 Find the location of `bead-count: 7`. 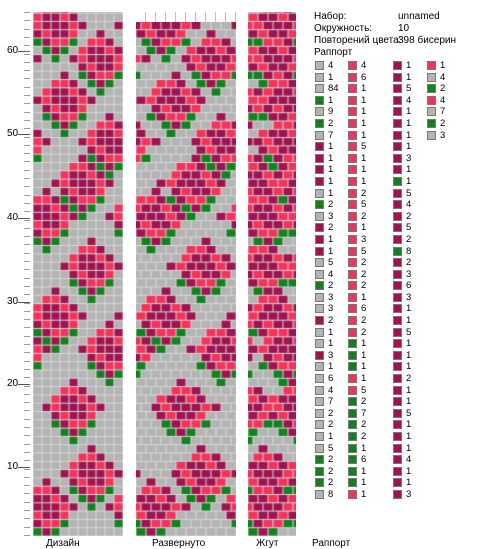

bead-count: 7 is located at coordinates (331, 135).